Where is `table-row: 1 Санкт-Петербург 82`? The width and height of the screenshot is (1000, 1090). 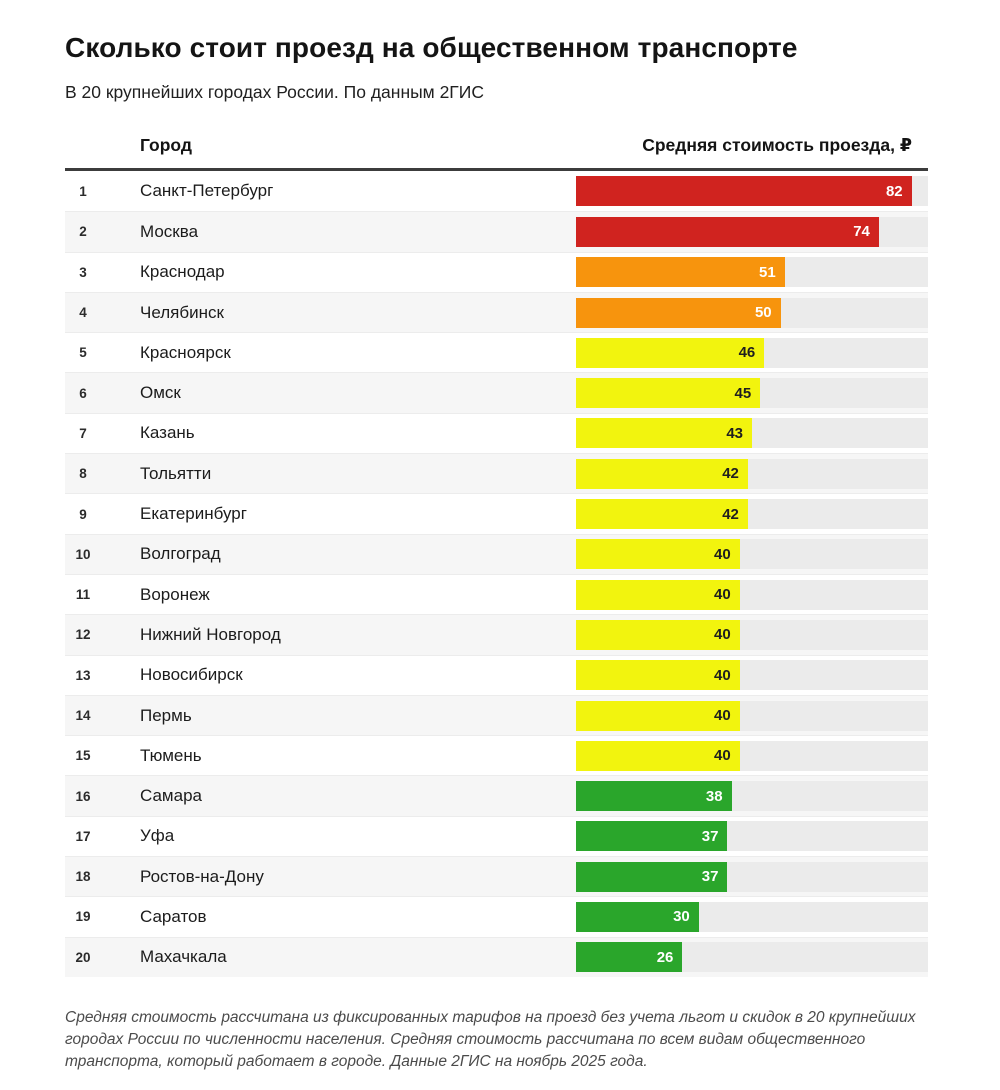
table-row: 1 Санкт-Петербург 82 is located at coordinates (496, 191).